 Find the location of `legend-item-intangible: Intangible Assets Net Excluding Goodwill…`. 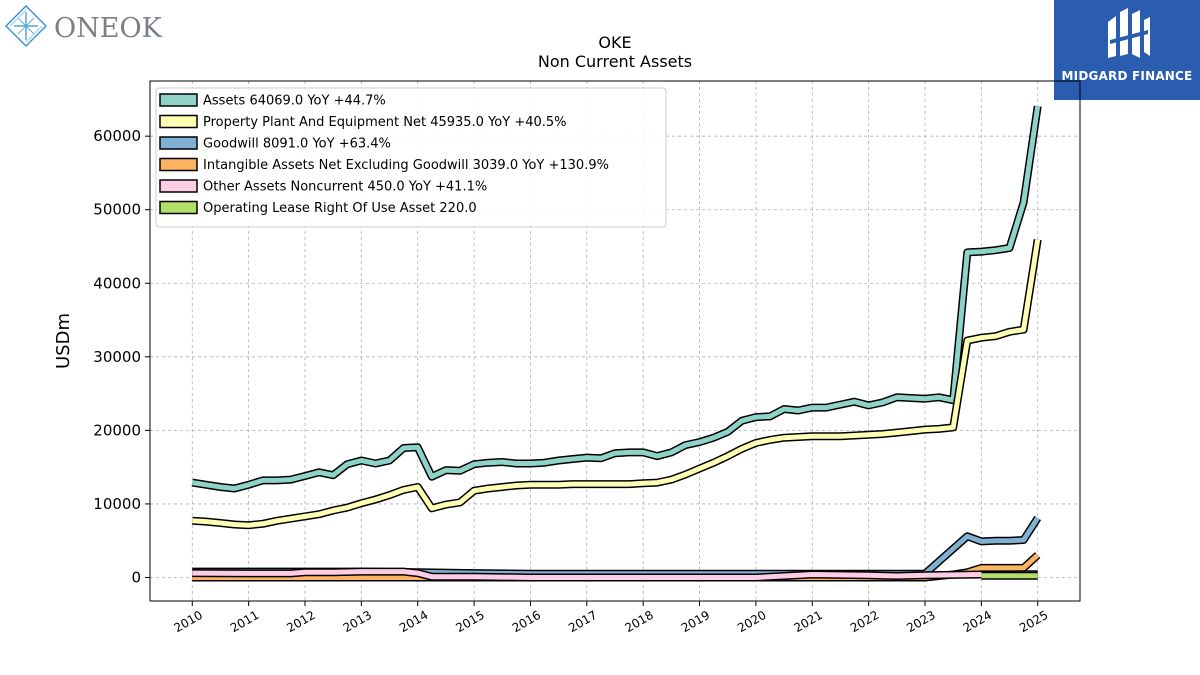

legend-item-intangible: Intangible Assets Net Excluding Goodwill… is located at coordinates (384, 165).